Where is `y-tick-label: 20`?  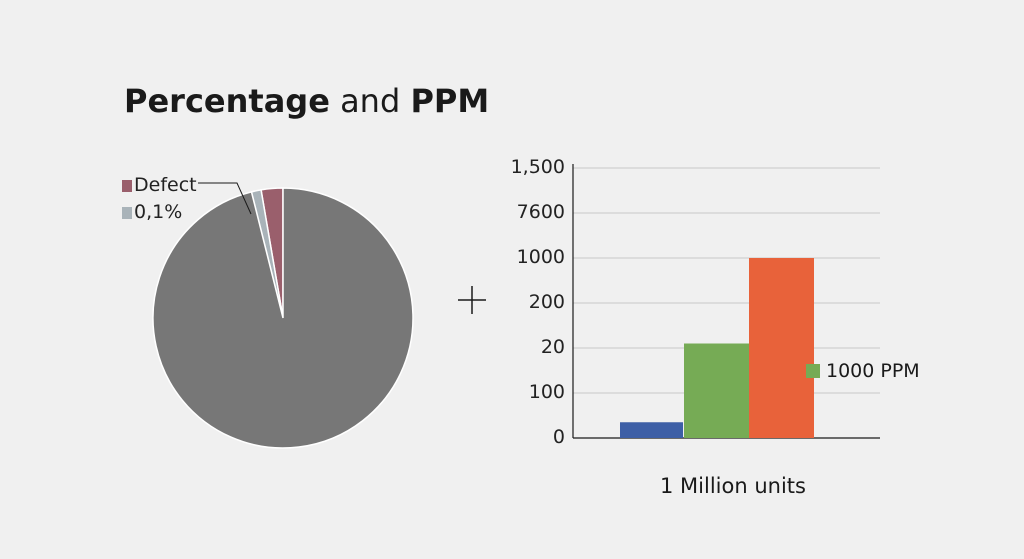
y-tick-label: 20 is located at coordinates (552, 347).